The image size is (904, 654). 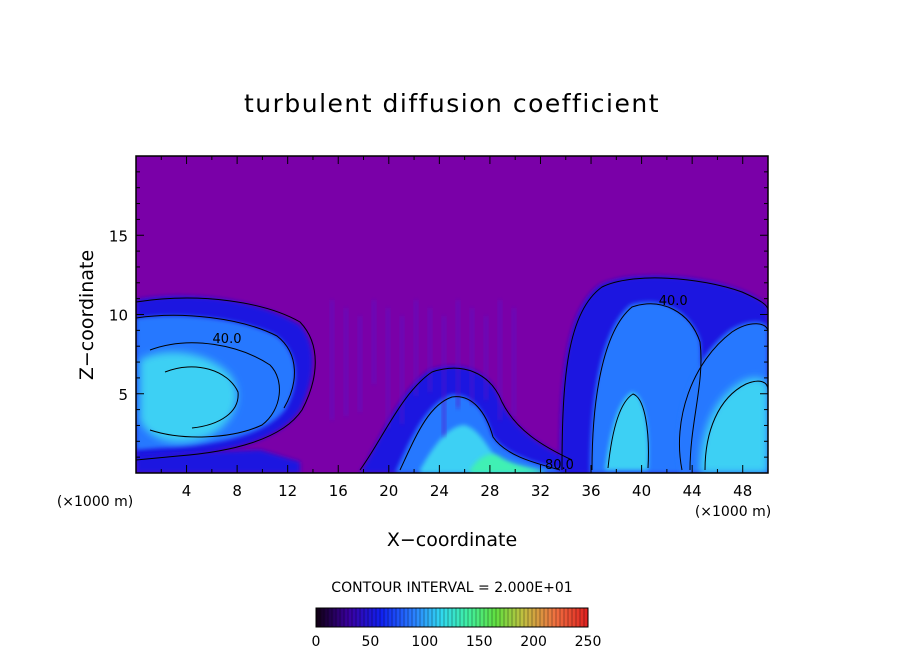 I want to click on y-tick-label: 15, so click(x=118, y=236).